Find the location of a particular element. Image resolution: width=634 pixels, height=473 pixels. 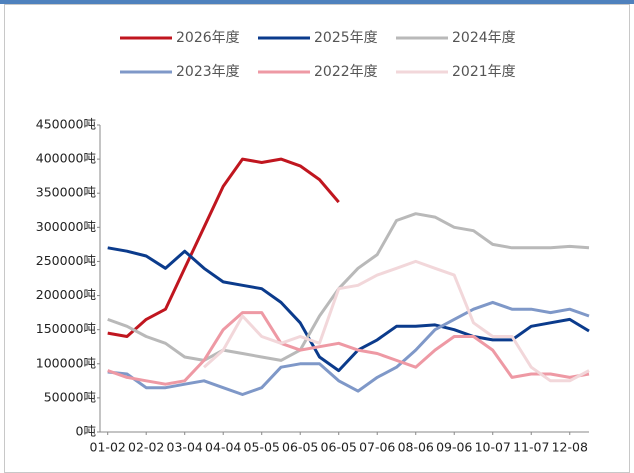

x-tick-label: 07-06 is located at coordinates (377, 447).